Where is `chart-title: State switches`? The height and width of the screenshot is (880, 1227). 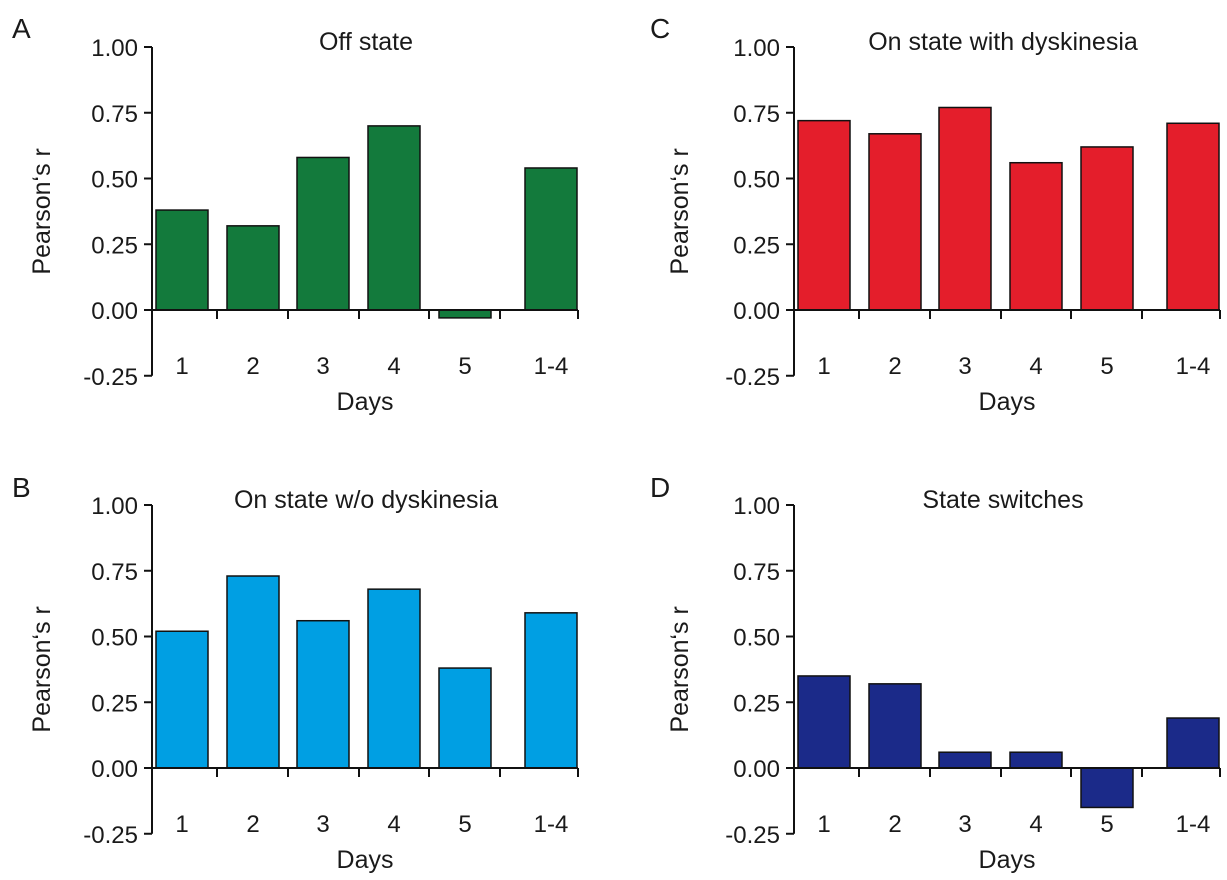
chart-title: State switches is located at coordinates (1002, 500).